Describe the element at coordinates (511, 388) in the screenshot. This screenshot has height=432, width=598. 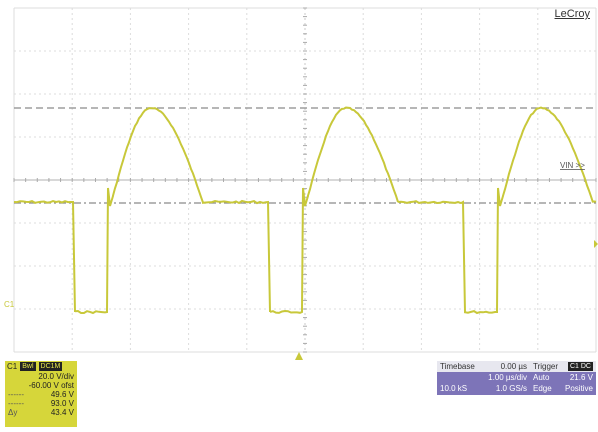
I see `timebase-rate: 1.0 GS/s` at that location.